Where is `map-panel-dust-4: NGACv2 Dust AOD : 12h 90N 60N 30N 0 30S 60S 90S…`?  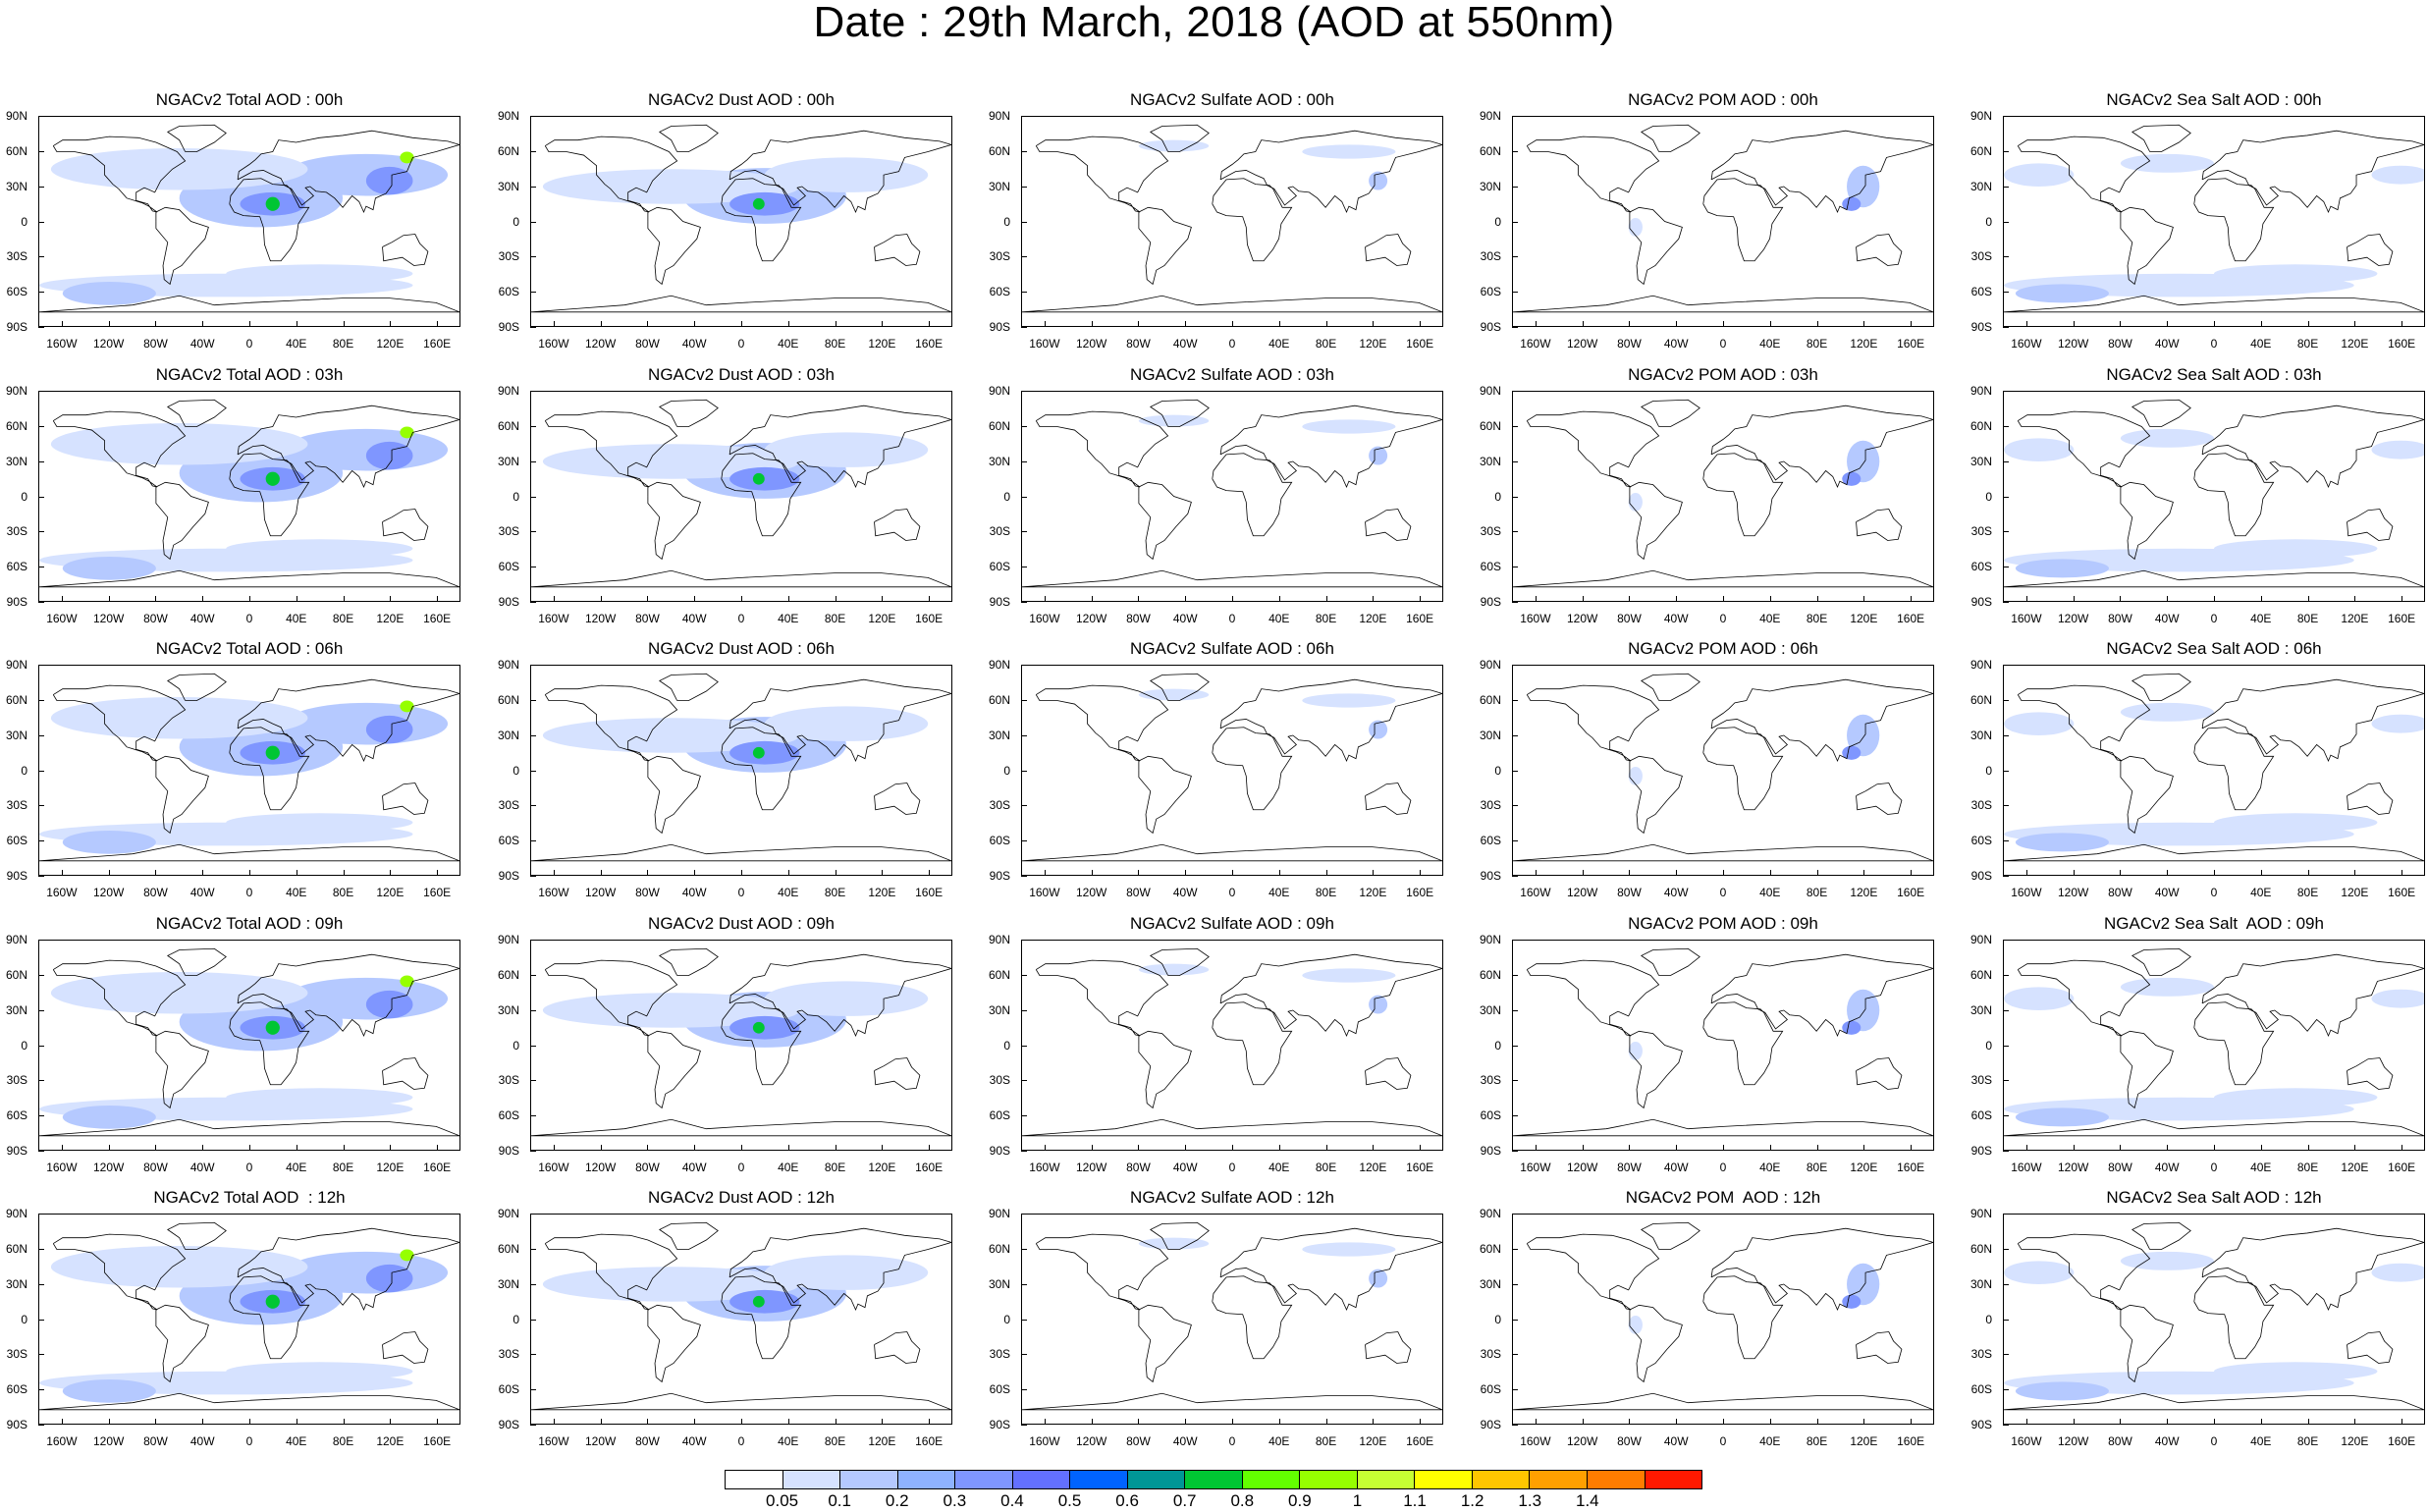 map-panel-dust-4: NGACv2 Dust AOD : 12h 90N 60N 30N 0 30S 60S 90S… is located at coordinates (743, 1322).